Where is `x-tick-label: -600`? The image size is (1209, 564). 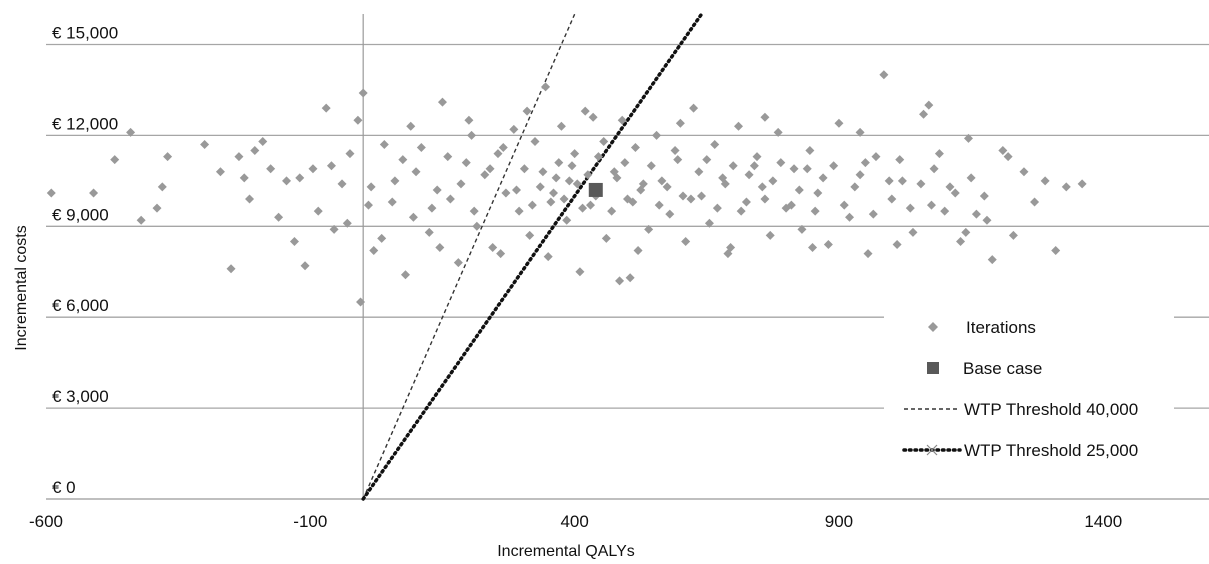
x-tick-label: -600 is located at coordinates (46, 521).